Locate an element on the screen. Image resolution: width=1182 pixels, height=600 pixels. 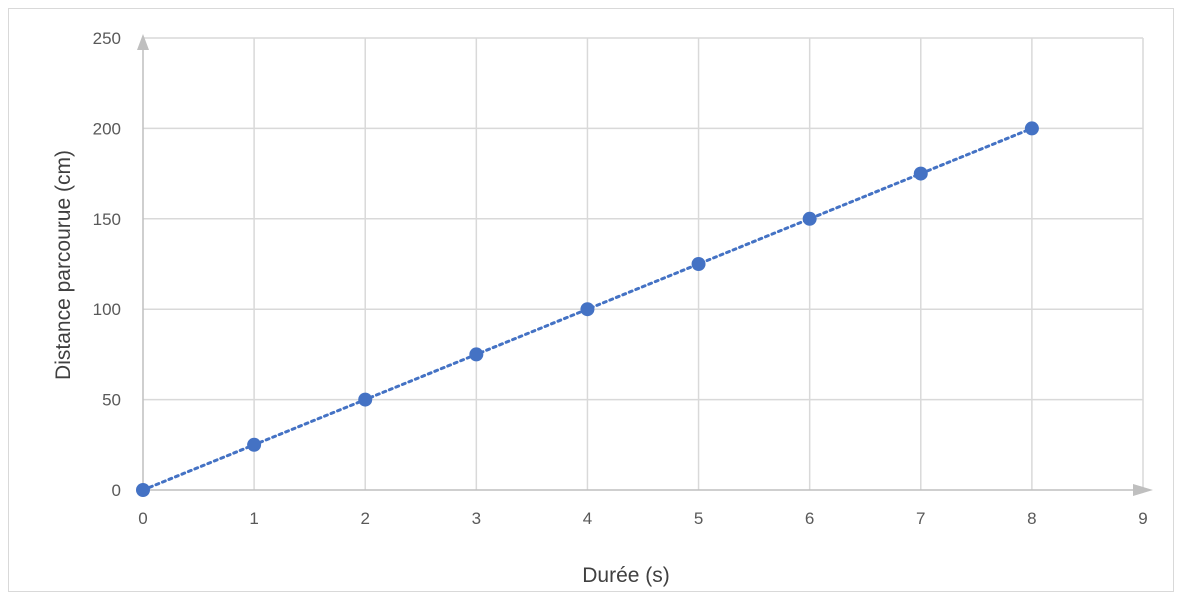
y-tick-label: 0 is located at coordinates (116, 490).